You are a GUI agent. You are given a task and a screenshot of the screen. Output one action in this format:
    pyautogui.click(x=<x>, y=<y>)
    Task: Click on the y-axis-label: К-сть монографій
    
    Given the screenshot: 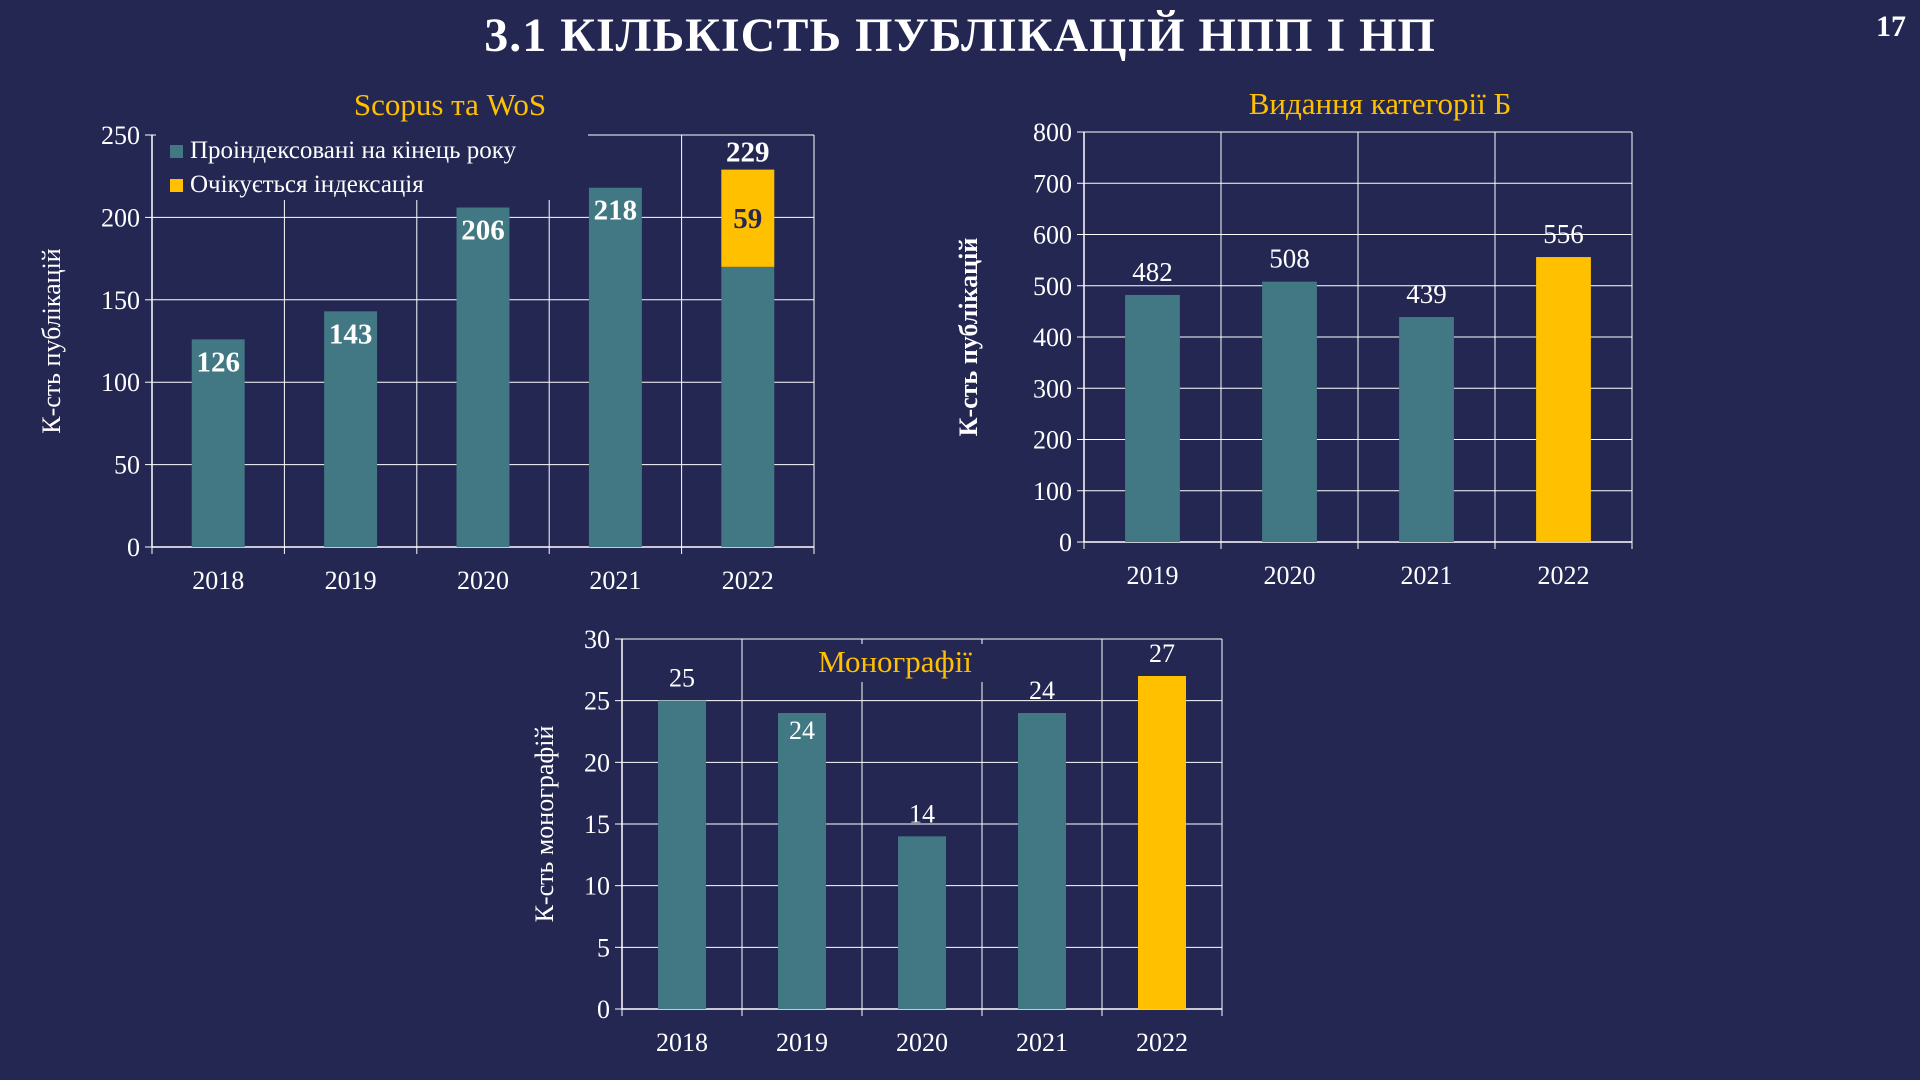 What is the action you would take?
    pyautogui.click(x=544, y=824)
    